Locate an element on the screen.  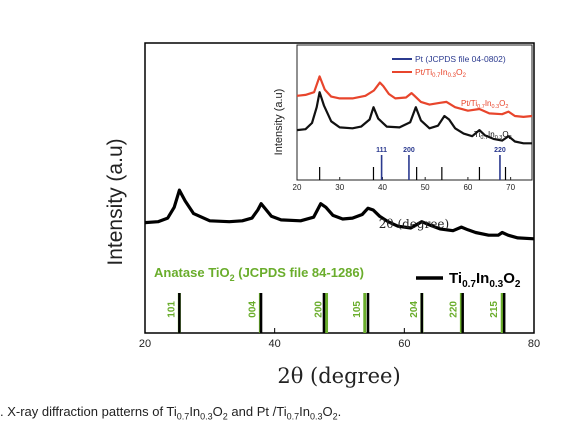
x-axis-label: 2θ (degree) is located at coordinates (338, 376).